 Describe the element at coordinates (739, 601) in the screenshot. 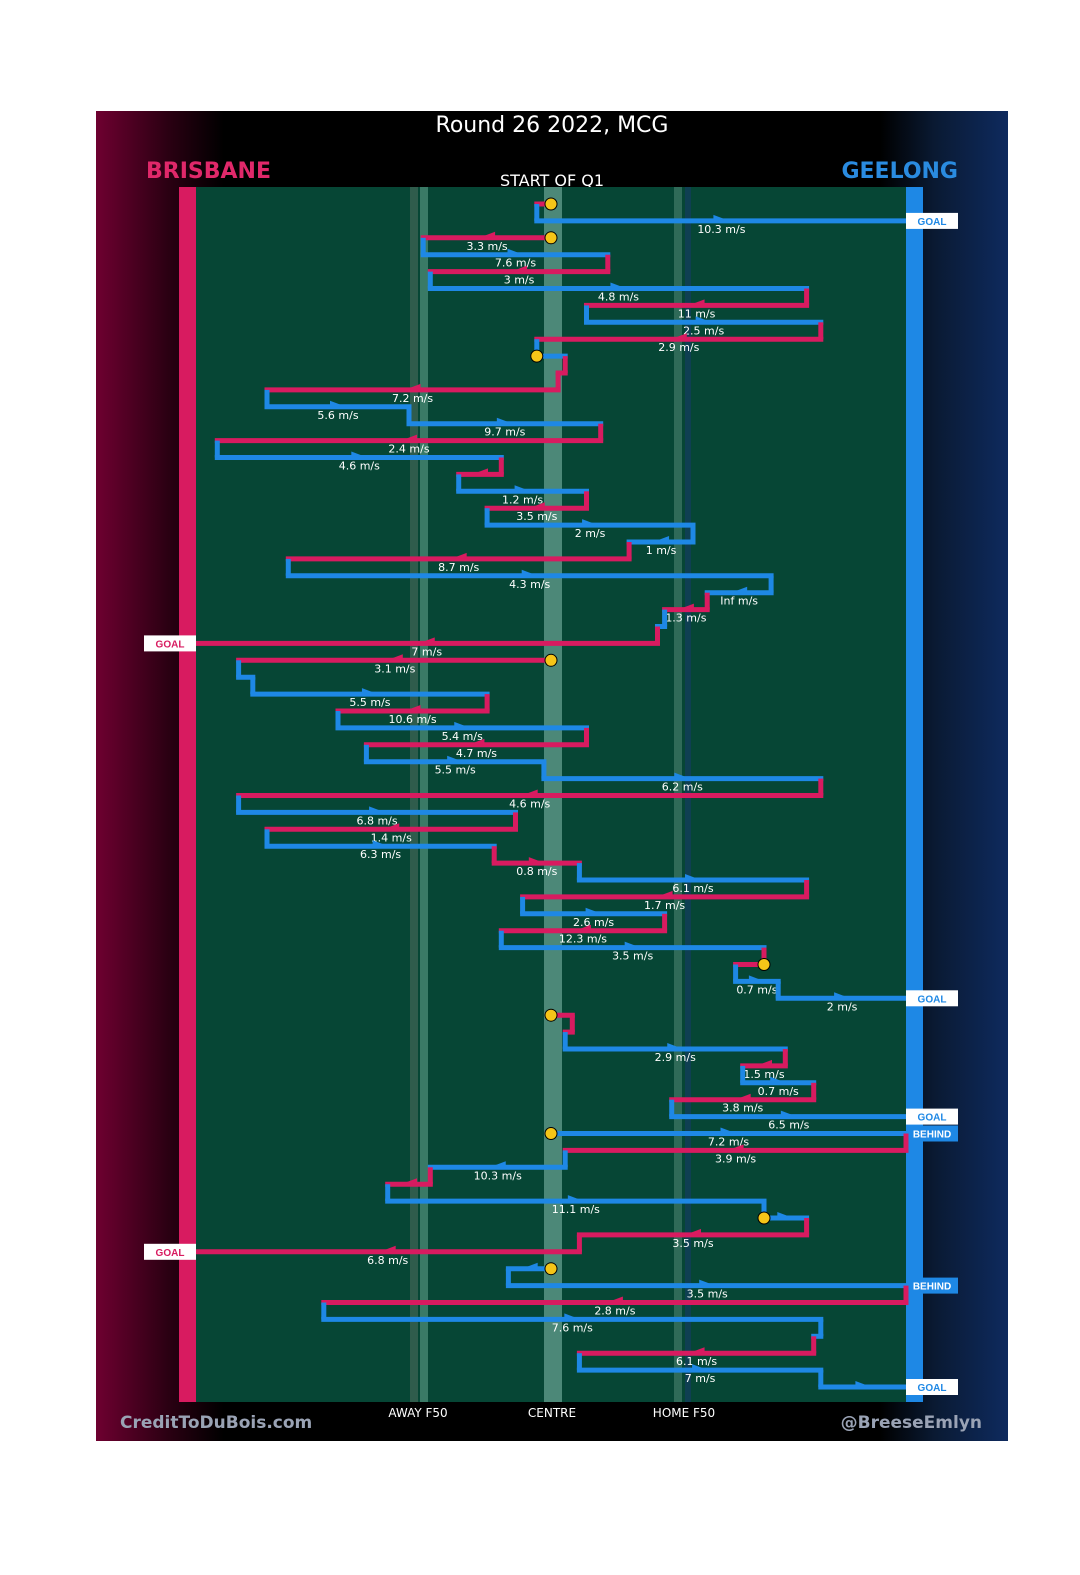

I see `speed-label: Inf m/s` at that location.